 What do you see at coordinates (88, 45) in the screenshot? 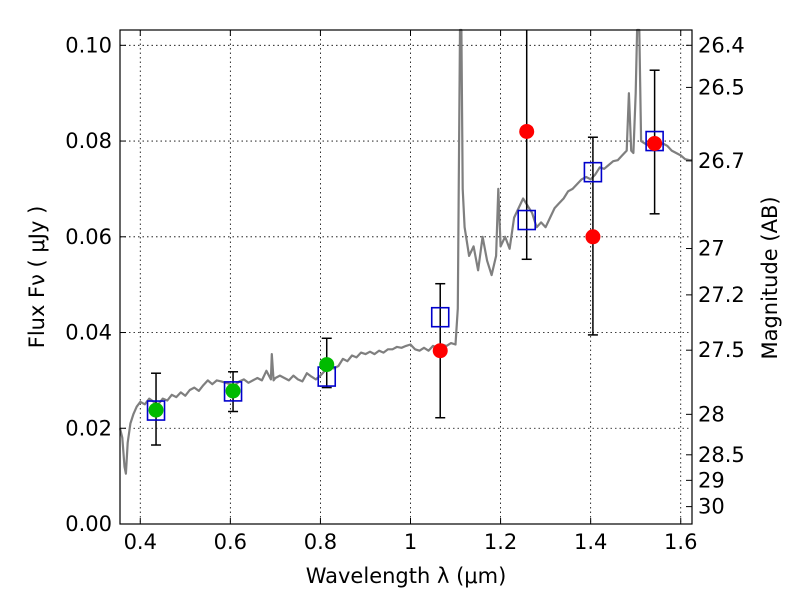
I see `y-tick-label: 0.10` at bounding box center [88, 45].